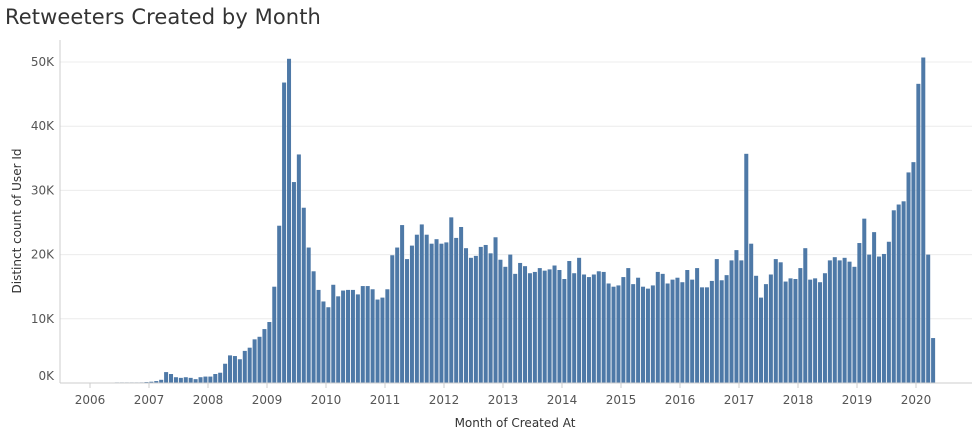 Image resolution: width=972 pixels, height=439 pixels. What do you see at coordinates (857, 400) in the screenshot?
I see `x-tick-label: 2019` at bounding box center [857, 400].